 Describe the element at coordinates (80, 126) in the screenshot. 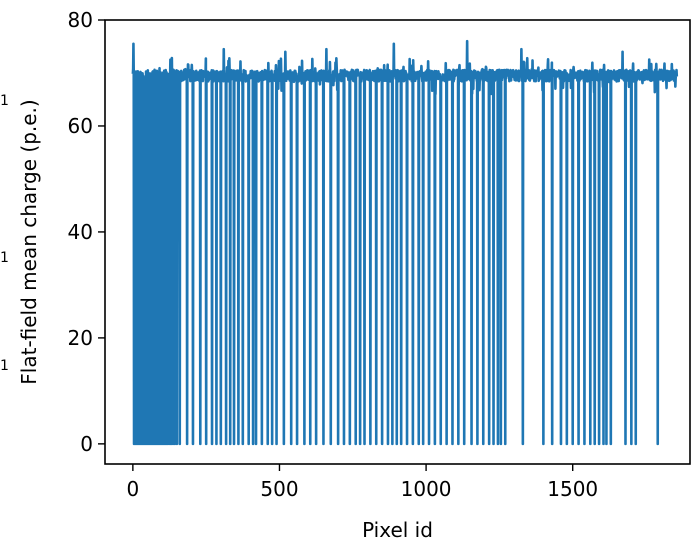

I see `y-tick-label: 60` at that location.